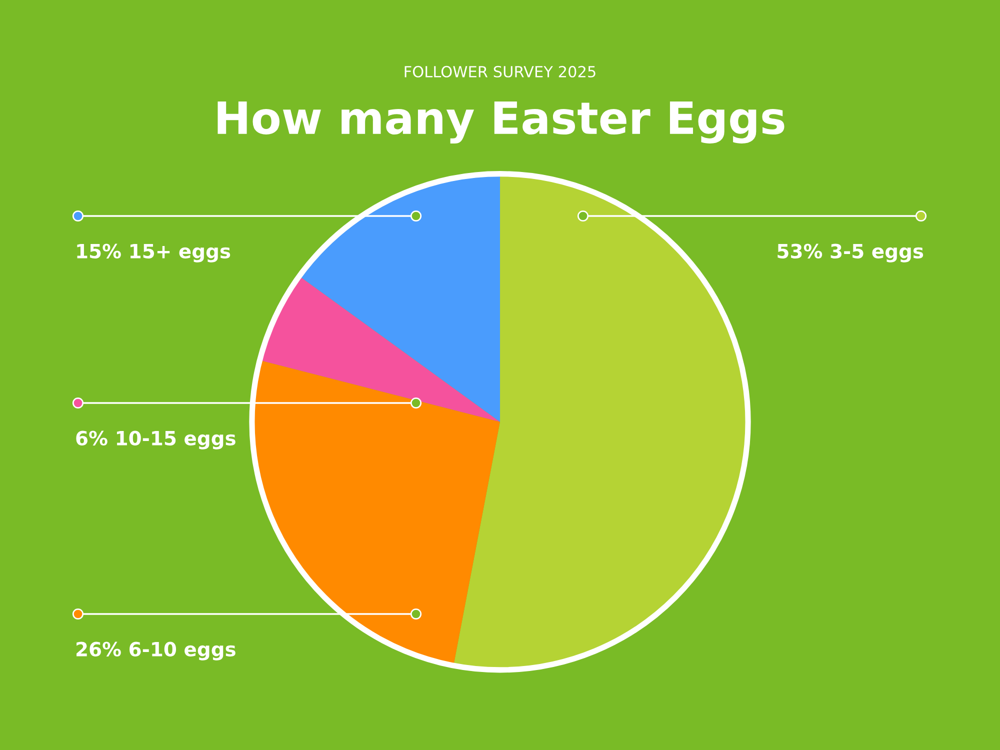  I want to click on legend-label: 6% 10-15 eggs, so click(156, 440).